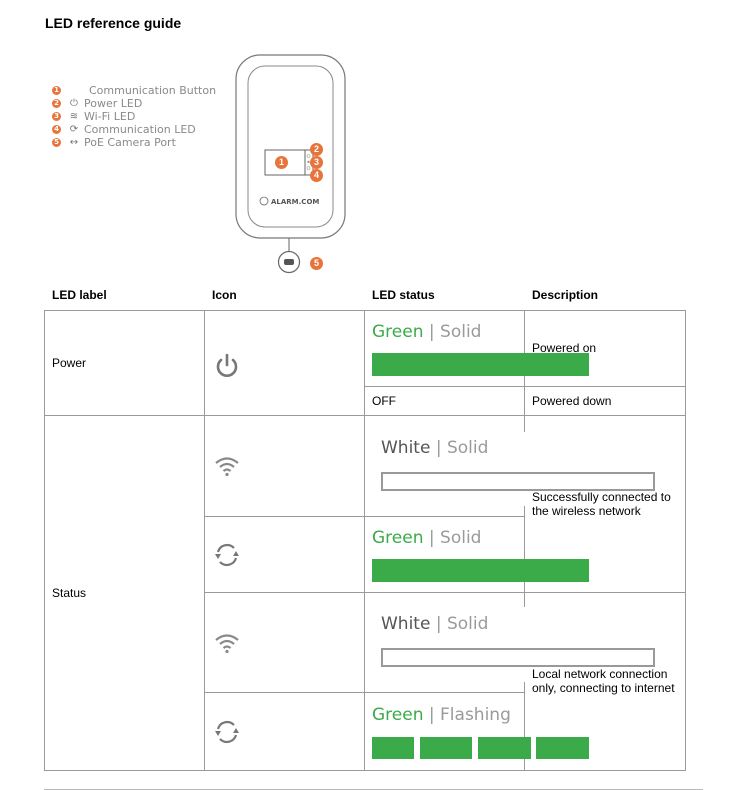  Describe the element at coordinates (56, 90) in the screenshot. I see `number-badge: 1` at that location.